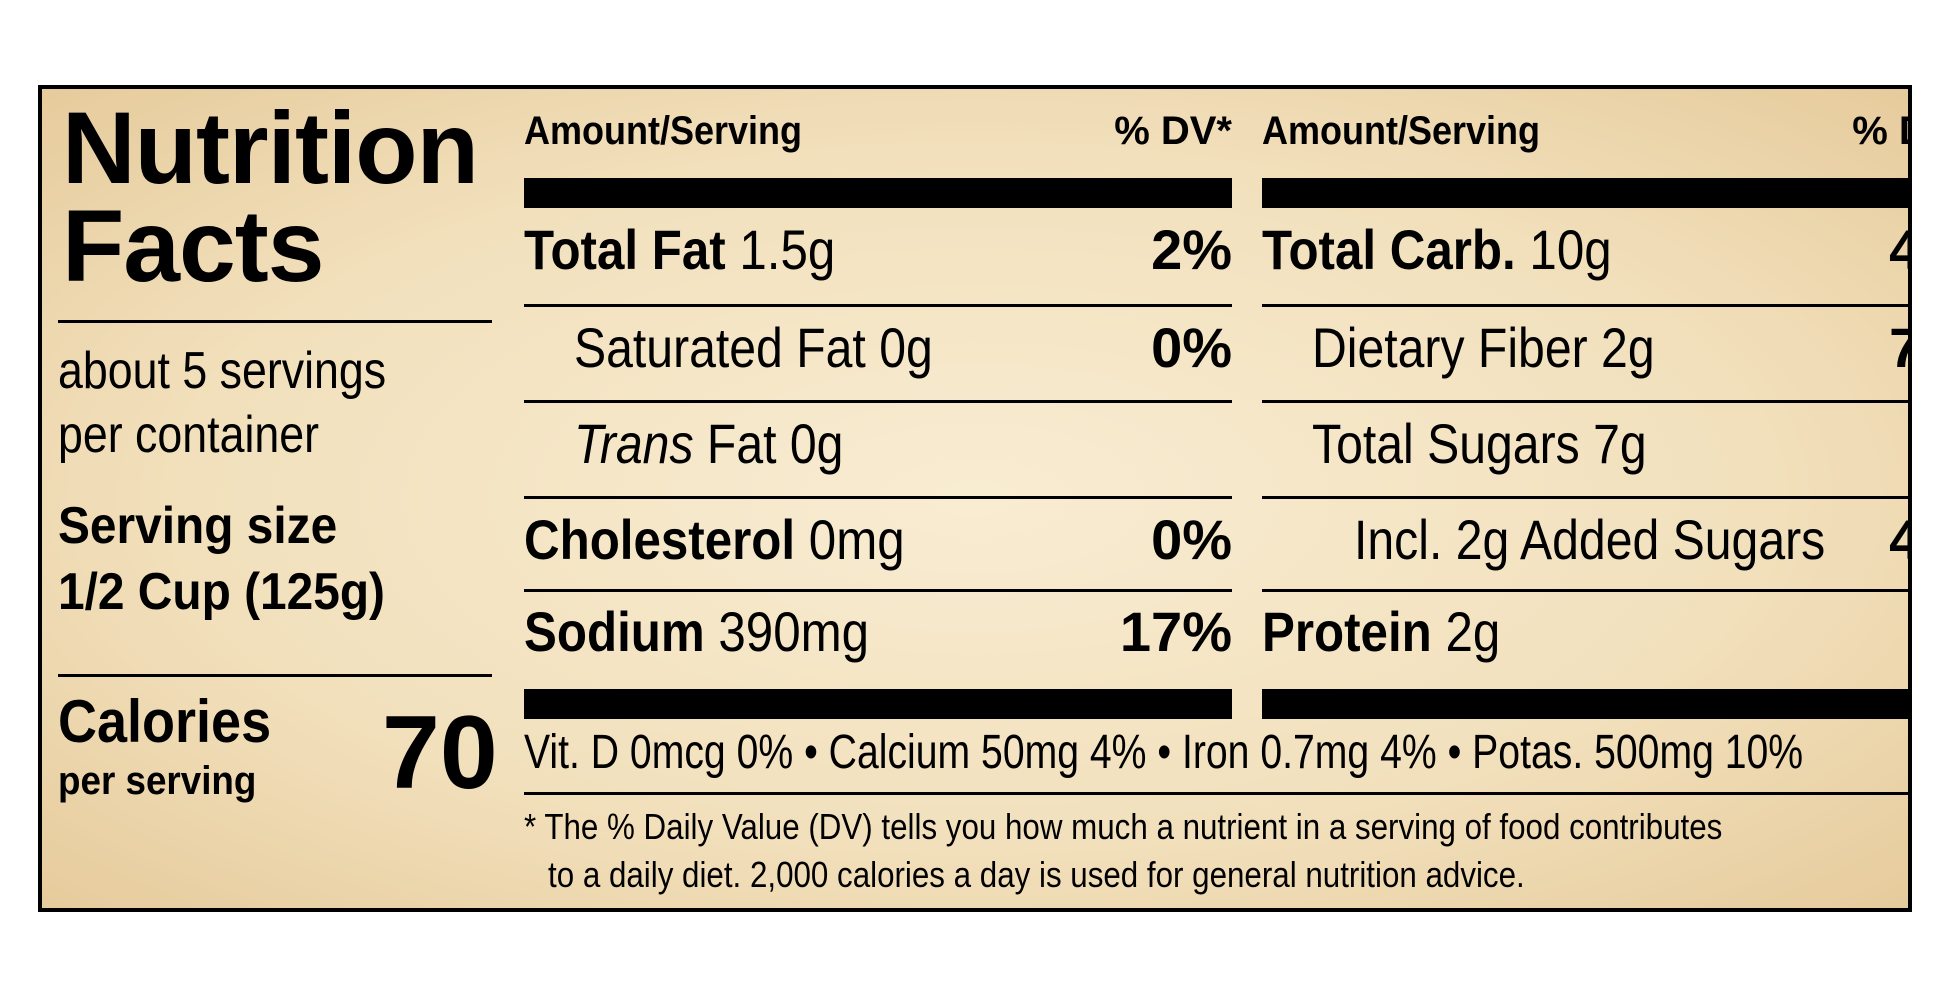 Image resolution: width=1950 pixels, height=1000 pixels. I want to click on divider-row-1-right, so click(1585, 305).